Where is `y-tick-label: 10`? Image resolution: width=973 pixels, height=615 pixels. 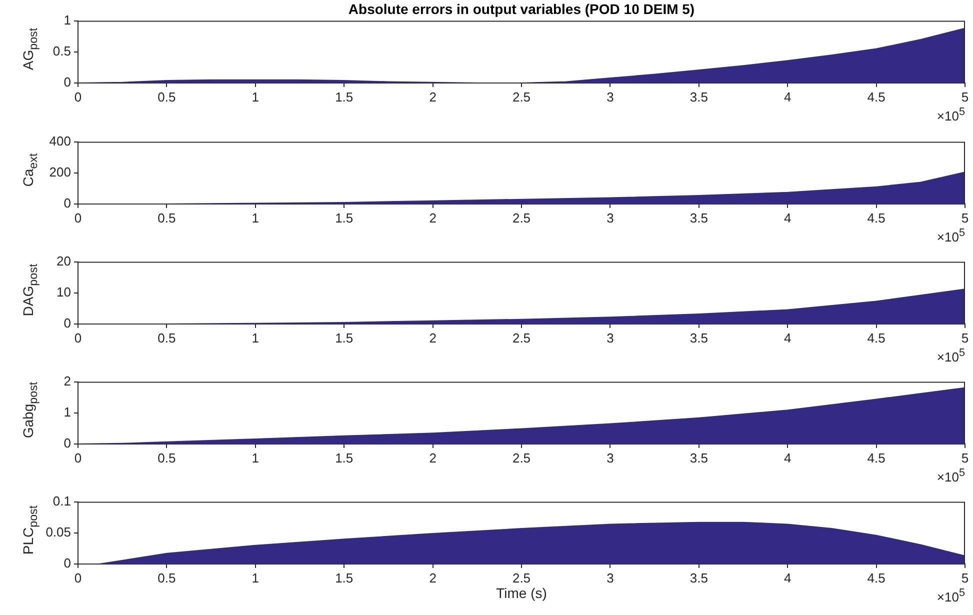
y-tick-label: 10 is located at coordinates (63, 292).